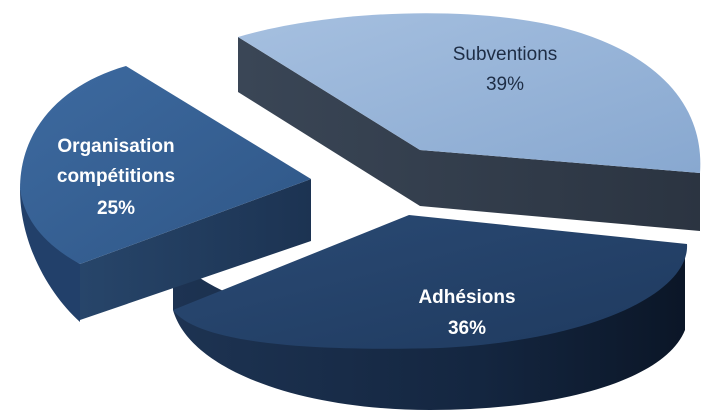 The image size is (717, 414). I want to click on label-organisation-percent: 25%, so click(116, 208).